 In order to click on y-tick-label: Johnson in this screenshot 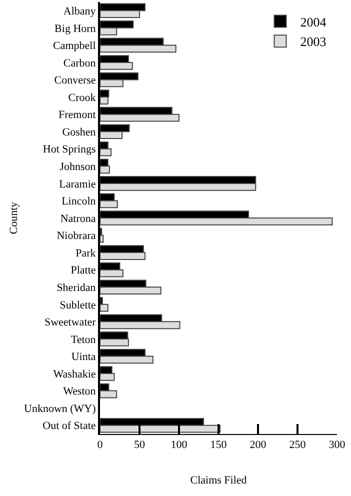, I will do `click(78, 167)`.